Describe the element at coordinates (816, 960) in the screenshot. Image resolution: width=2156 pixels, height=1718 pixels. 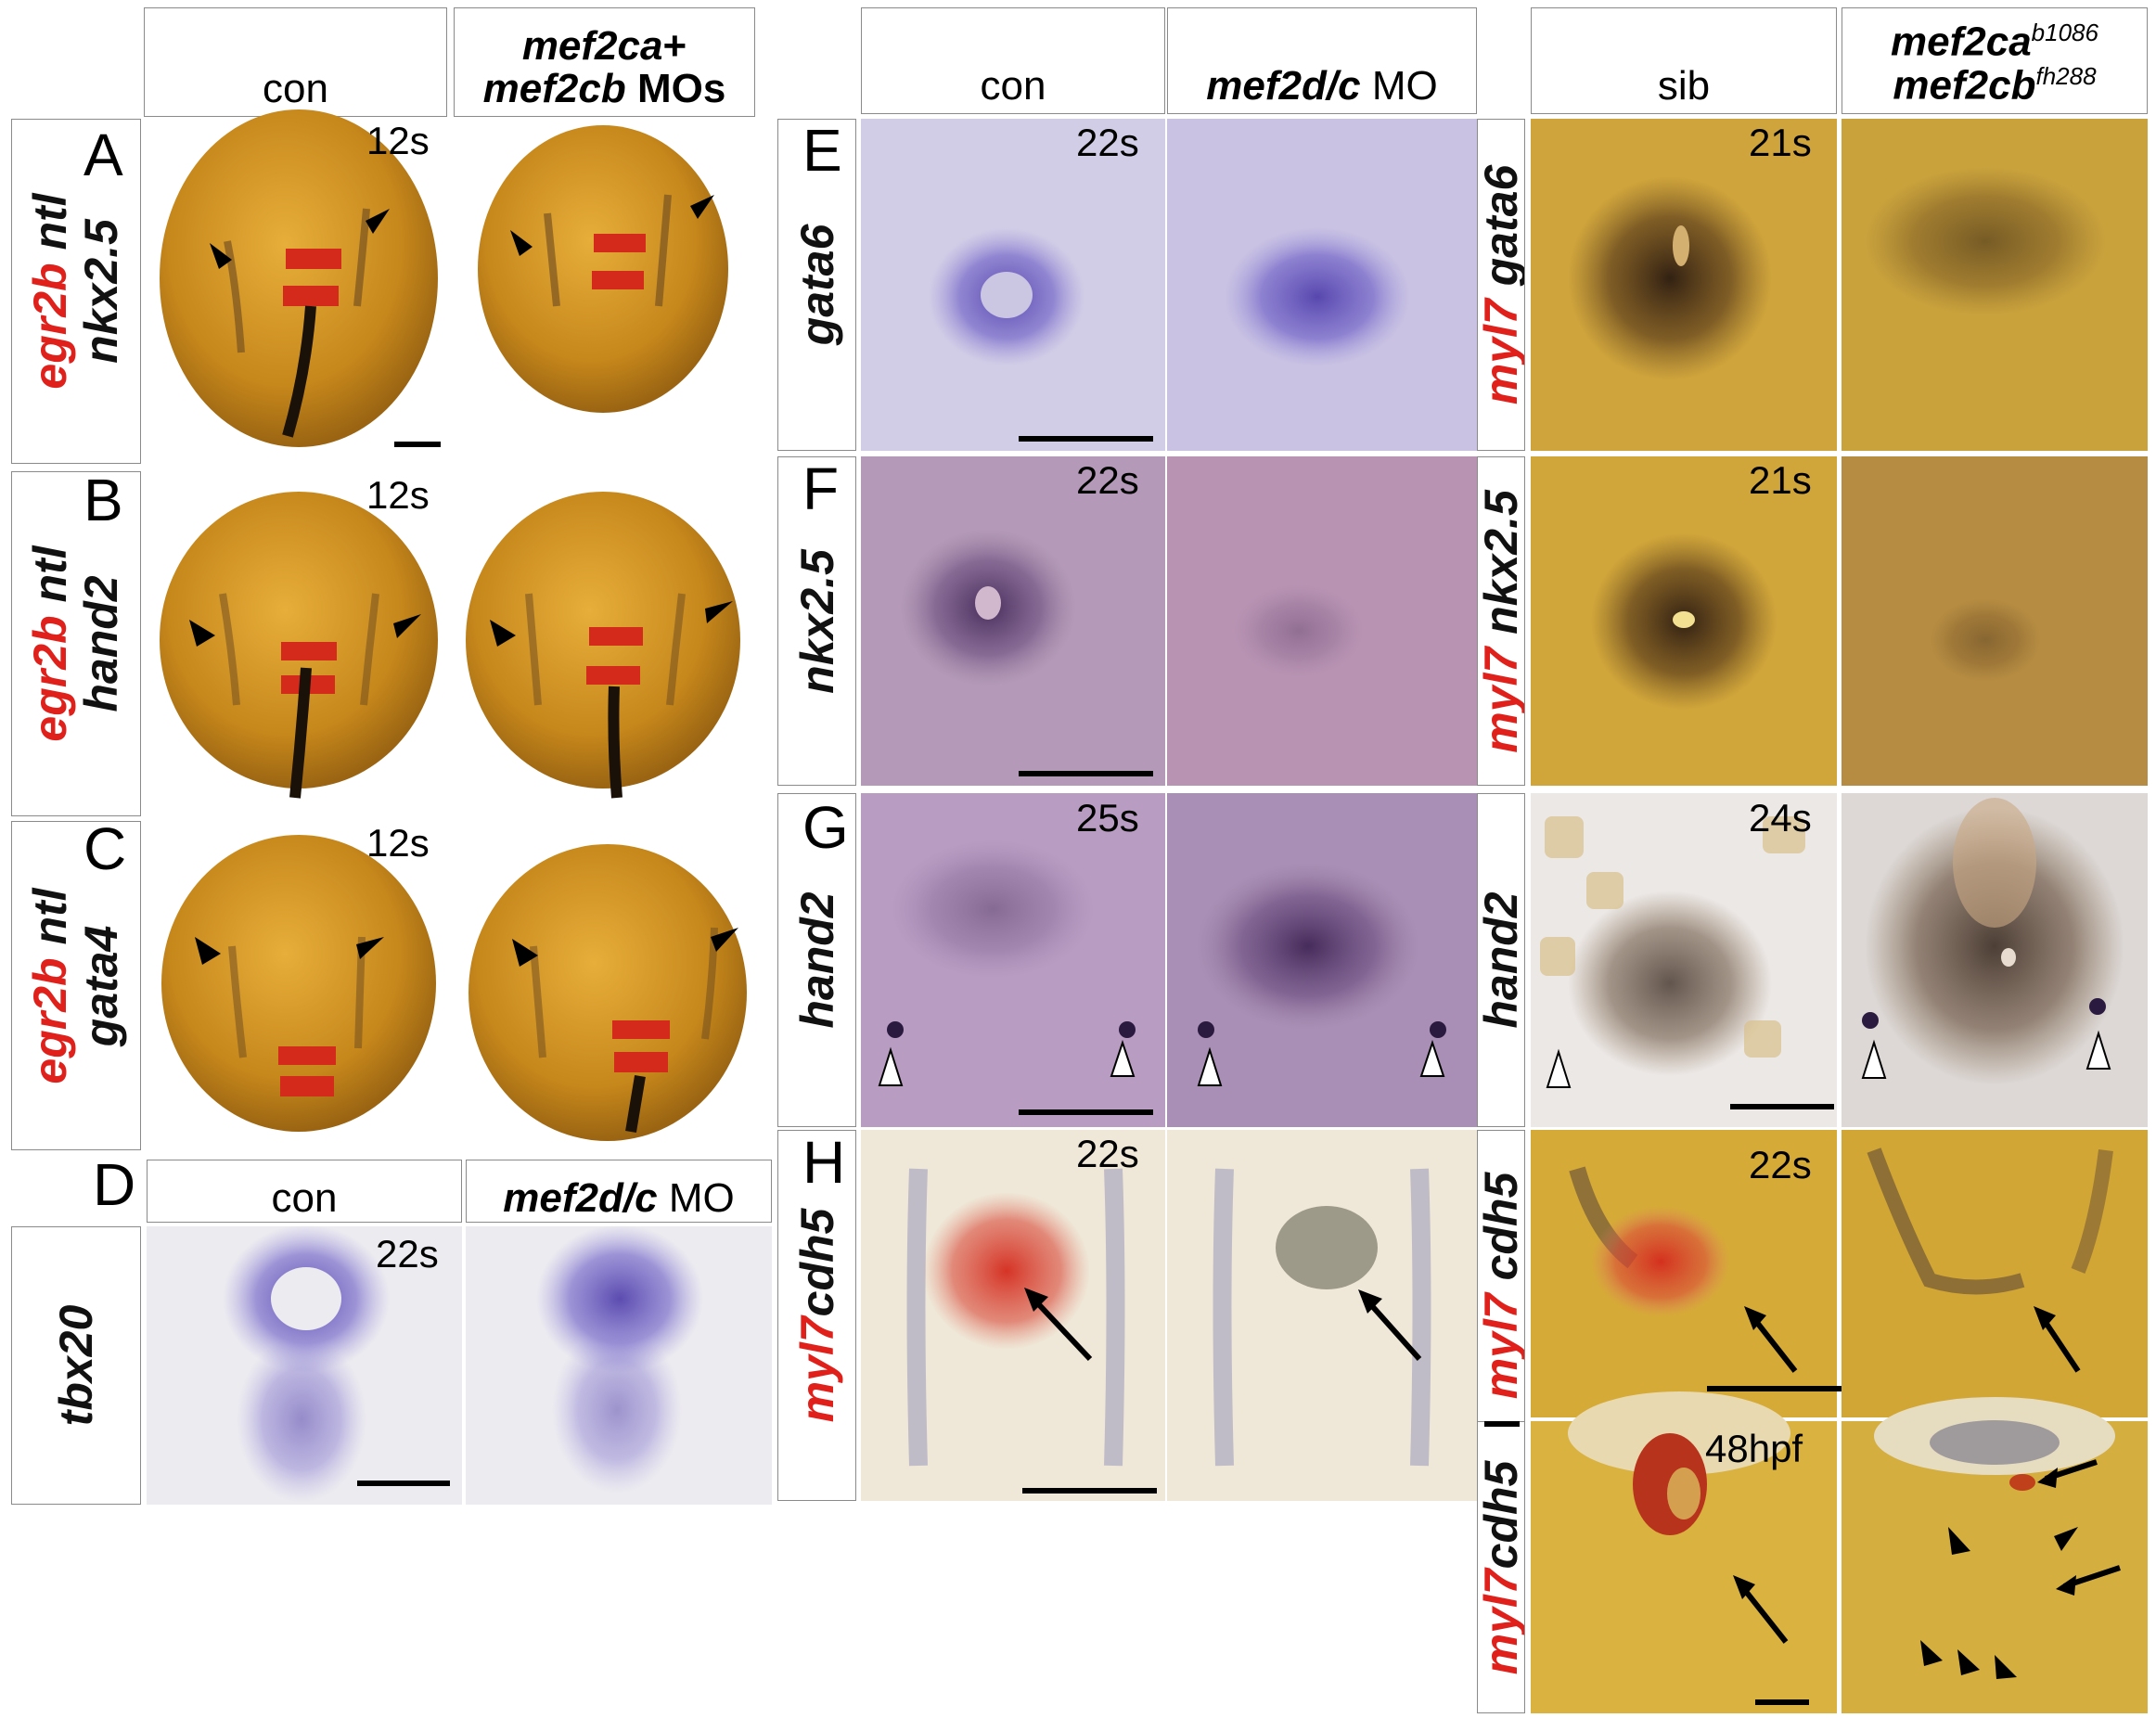
I see `row-label-G: hand2` at that location.